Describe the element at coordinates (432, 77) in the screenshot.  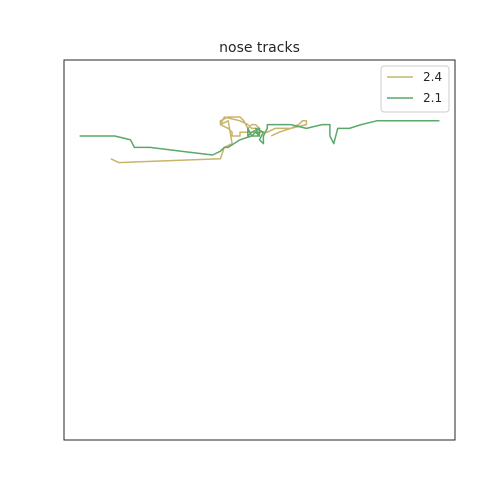
I see `legend-label-2.4: 2.4` at that location.